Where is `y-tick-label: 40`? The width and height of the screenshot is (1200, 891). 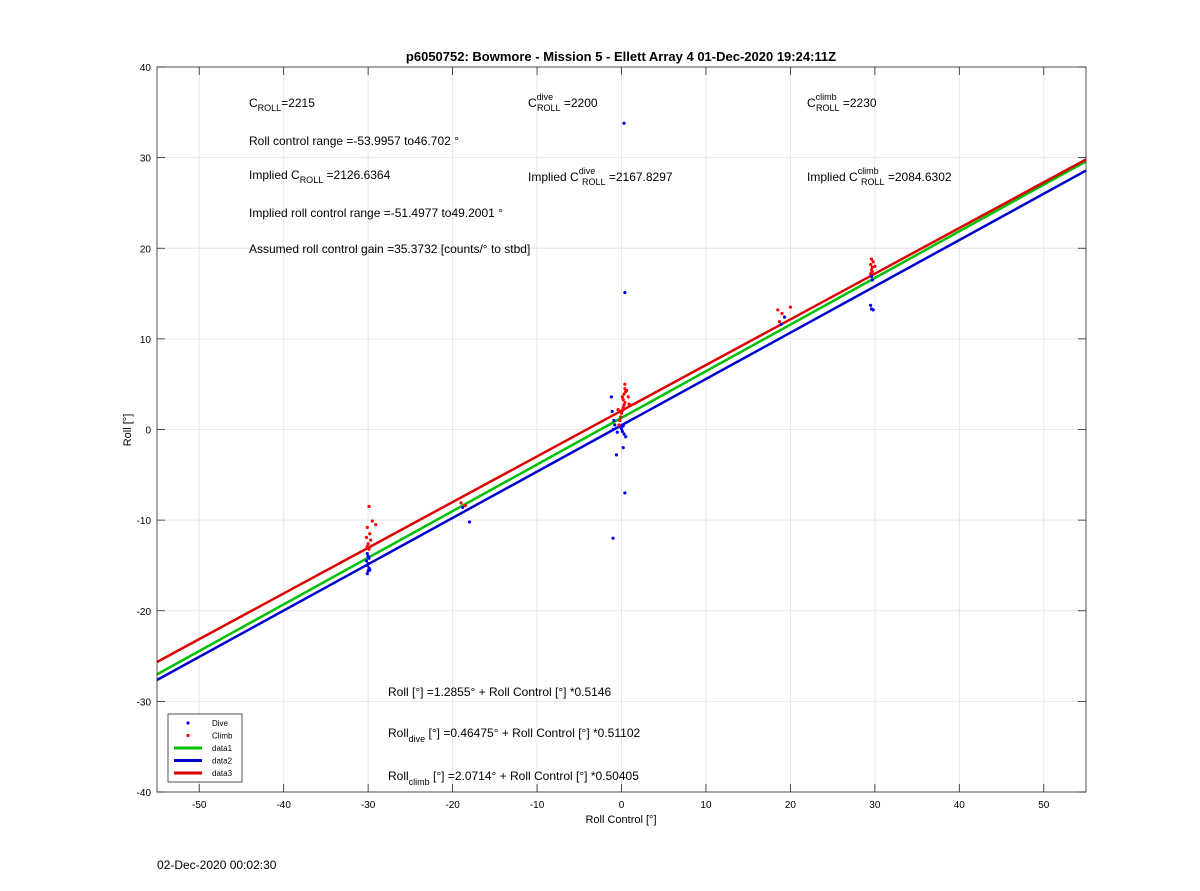
y-tick-label: 40 is located at coordinates (146, 68).